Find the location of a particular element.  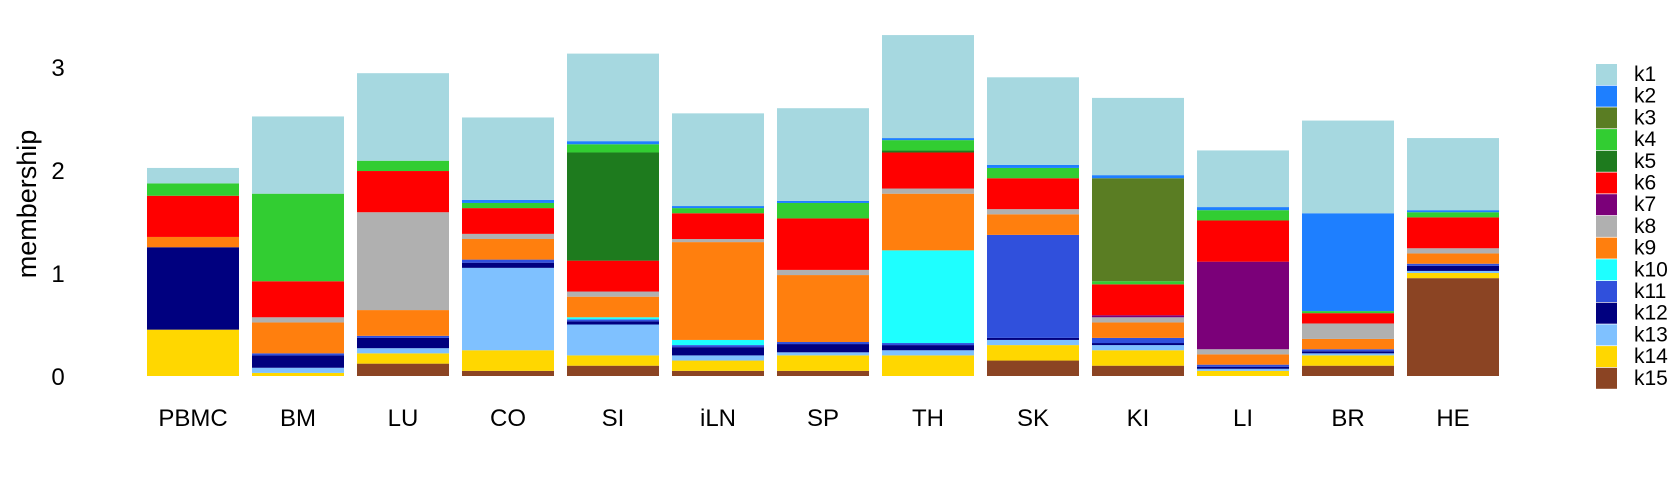

bar-segment-BM-k9 is located at coordinates (298, 338).